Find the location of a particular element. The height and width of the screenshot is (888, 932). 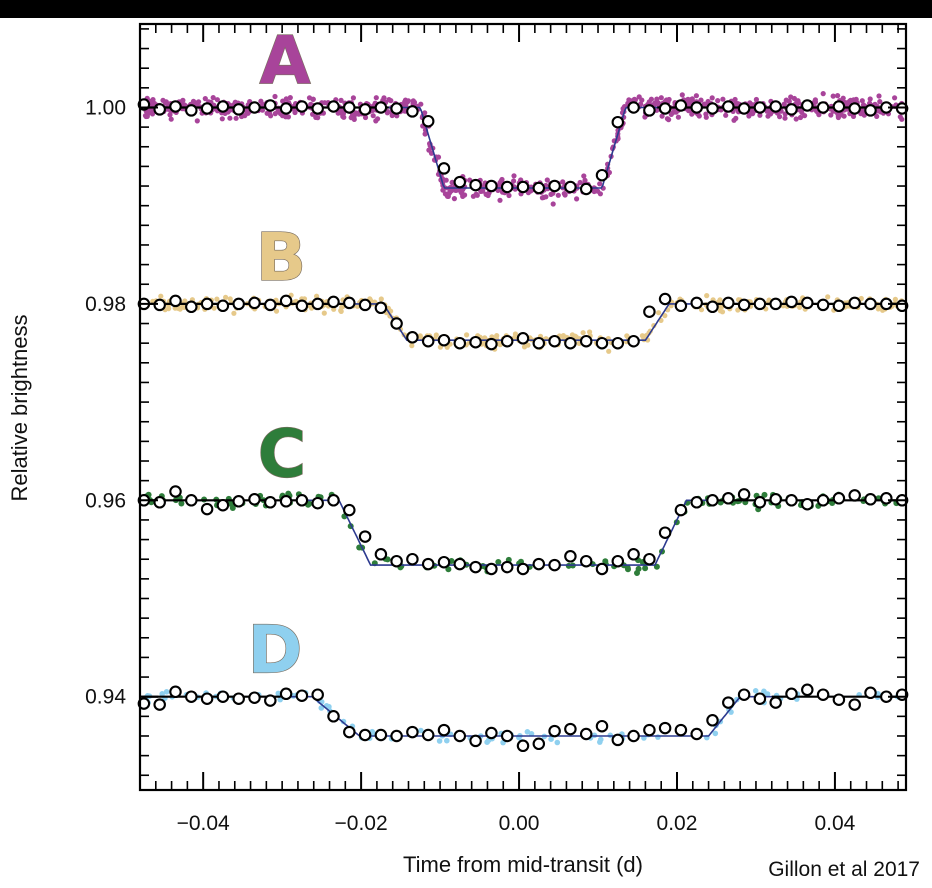

credit-text: Gillon et al 2017 is located at coordinates (844, 869).